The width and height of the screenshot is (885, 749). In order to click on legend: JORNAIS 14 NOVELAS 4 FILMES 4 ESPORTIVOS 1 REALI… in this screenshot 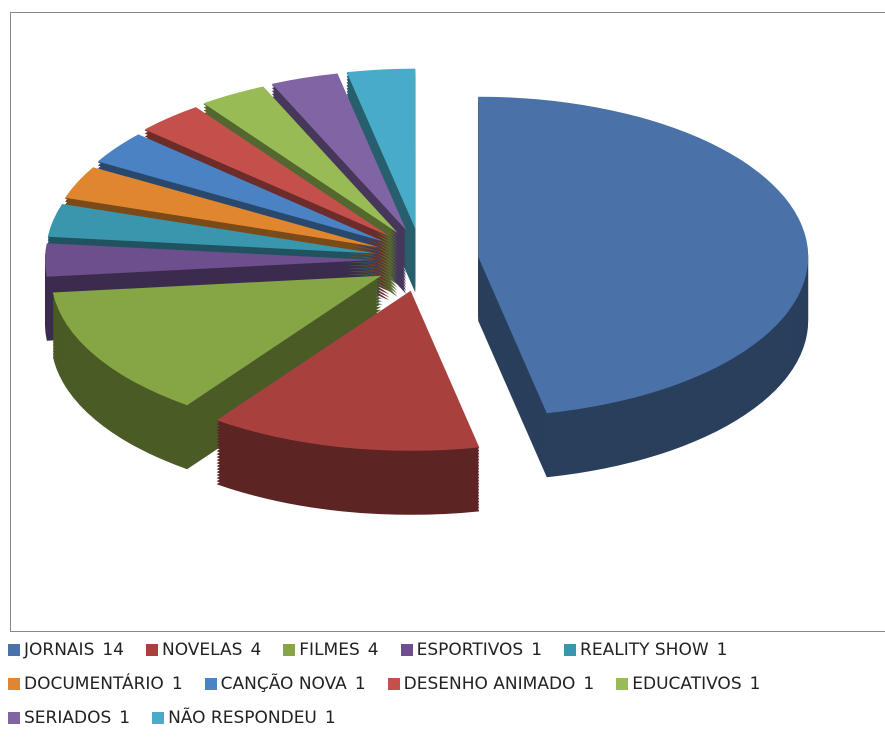, I will do `click(446, 684)`.